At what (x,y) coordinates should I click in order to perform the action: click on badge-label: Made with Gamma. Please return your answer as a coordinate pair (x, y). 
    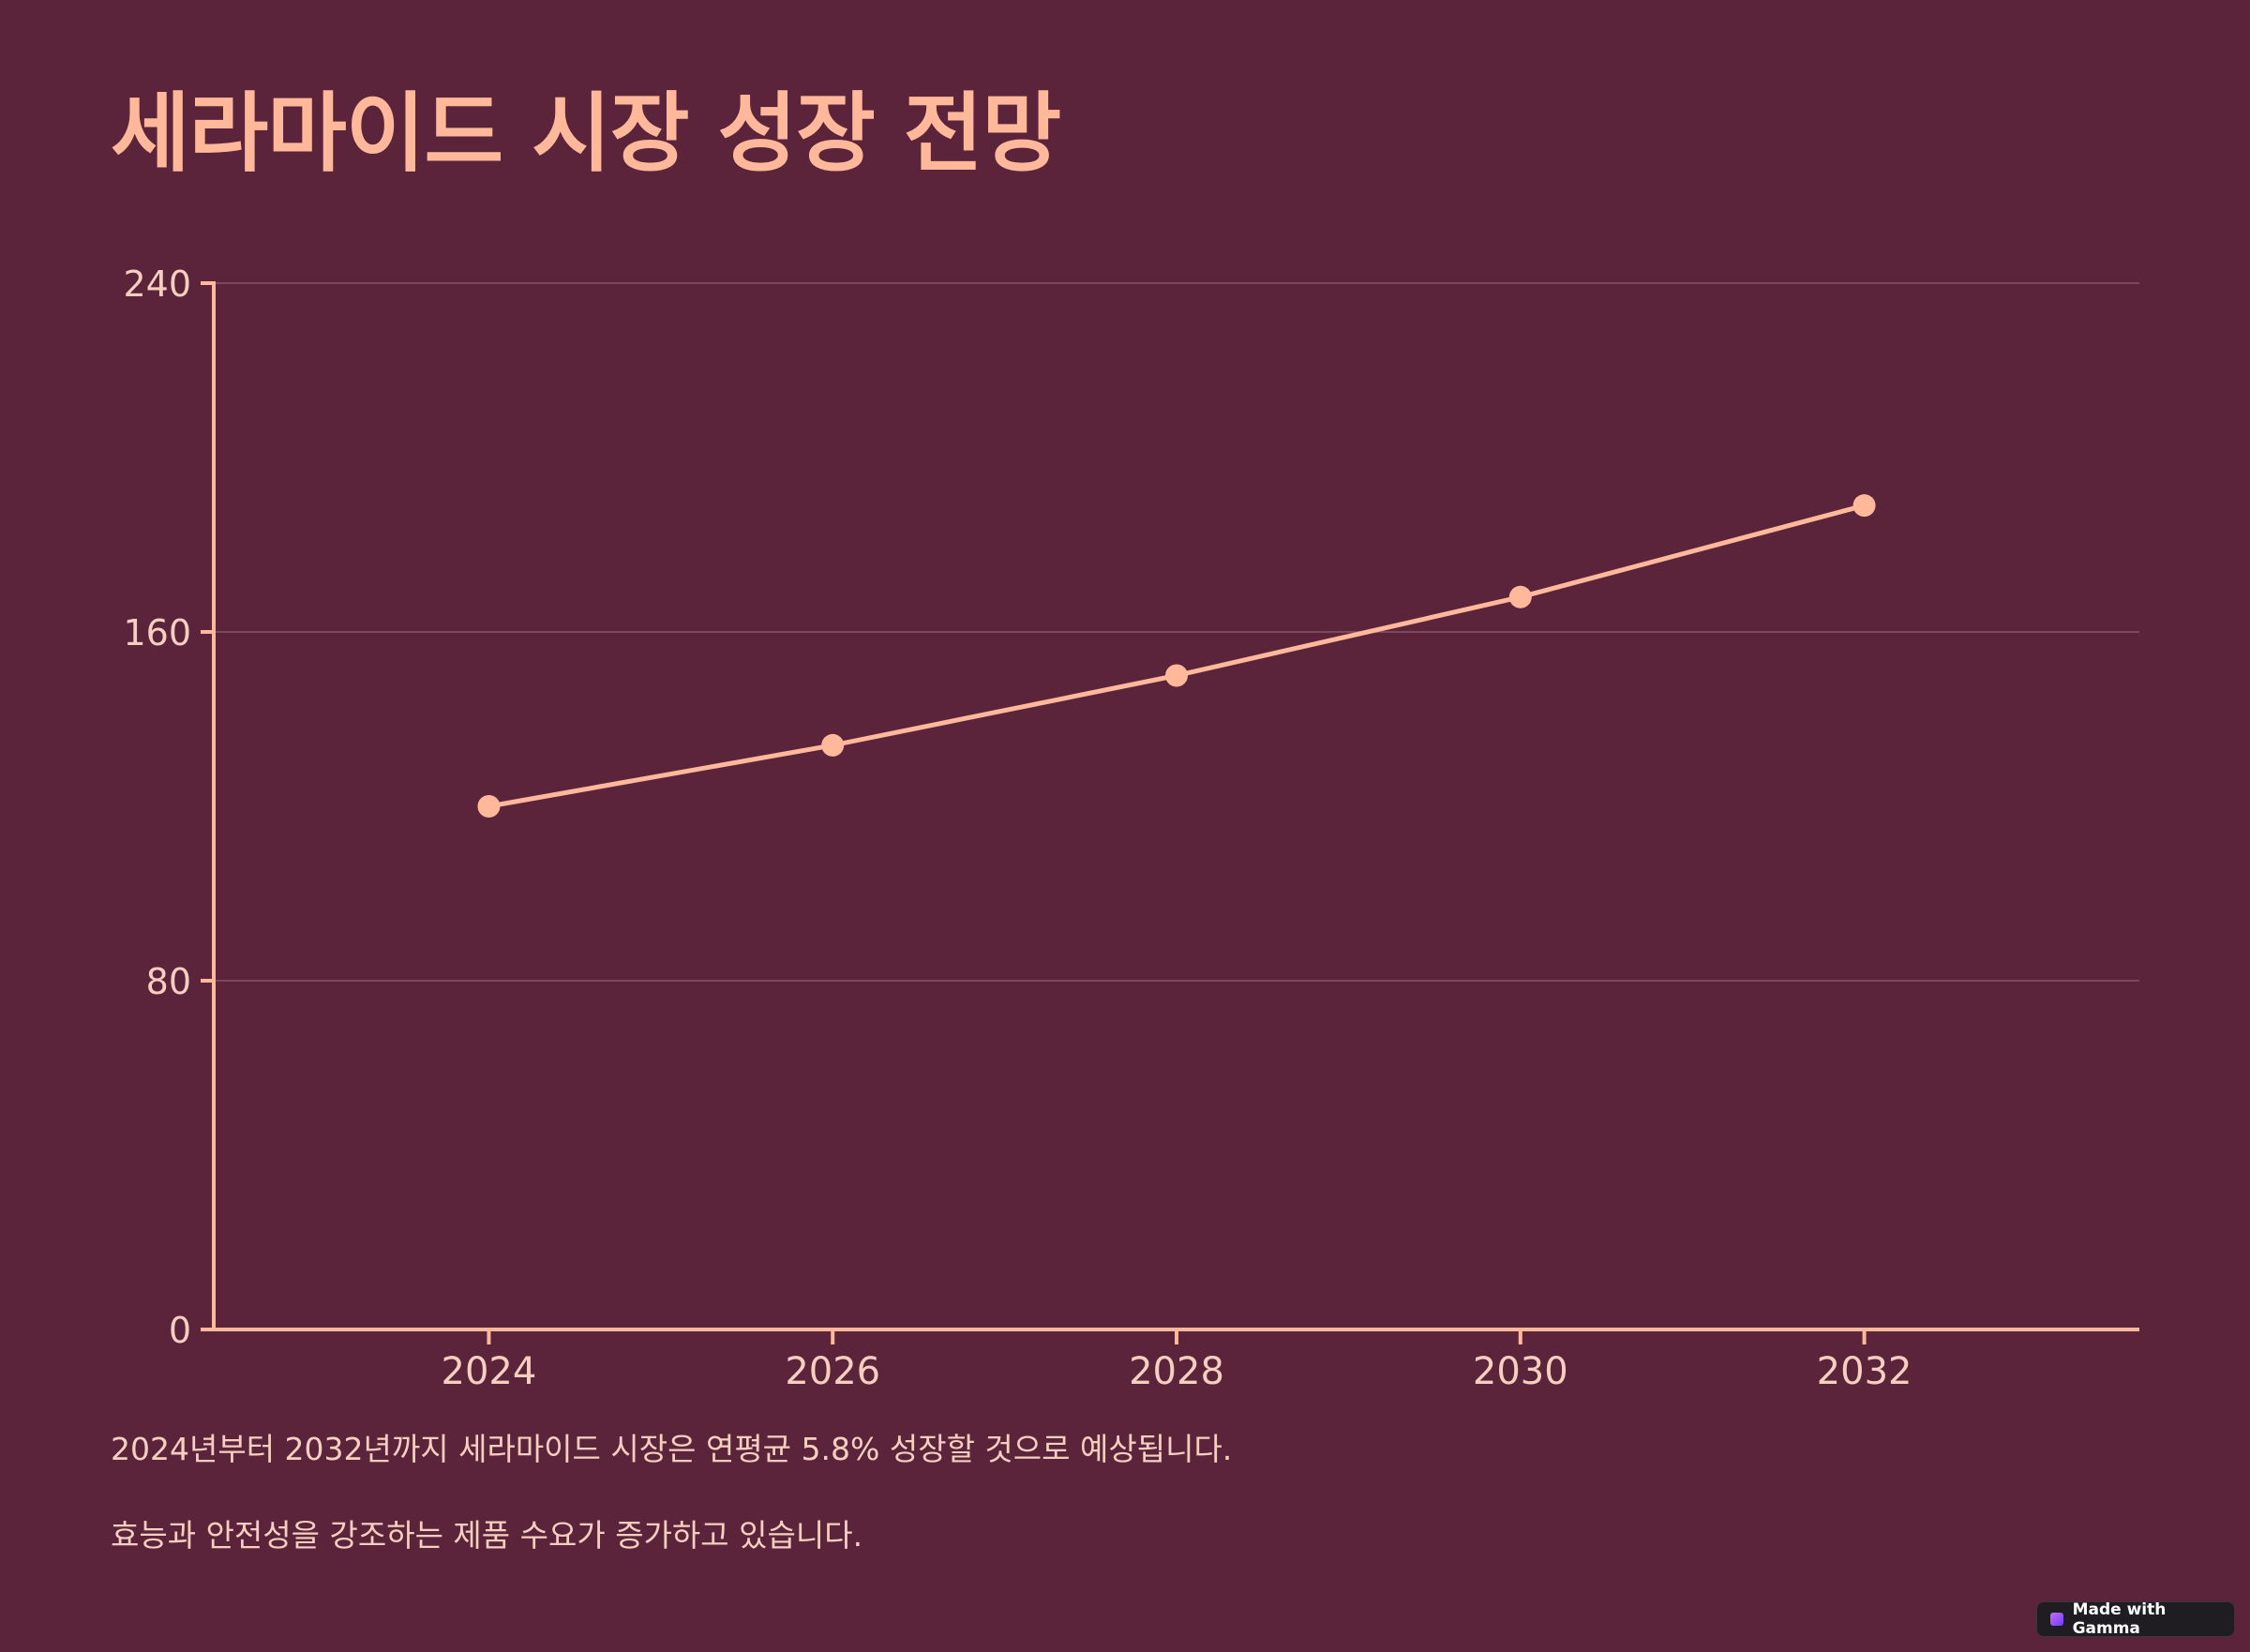
    Looking at the image, I should click on (2119, 1619).